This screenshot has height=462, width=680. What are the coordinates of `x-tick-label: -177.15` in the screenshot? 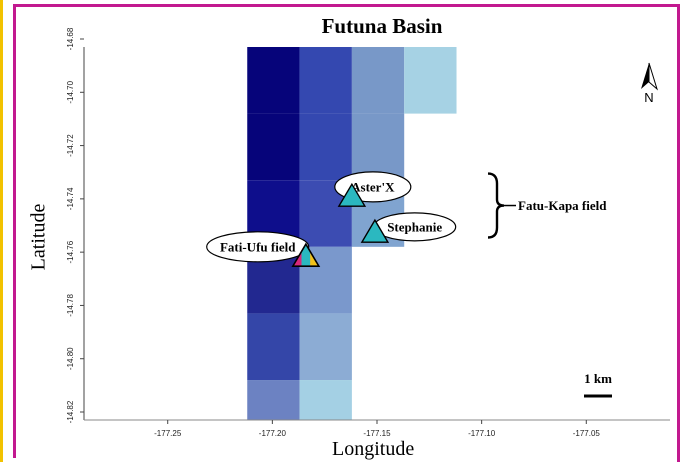 It's located at (377, 433).